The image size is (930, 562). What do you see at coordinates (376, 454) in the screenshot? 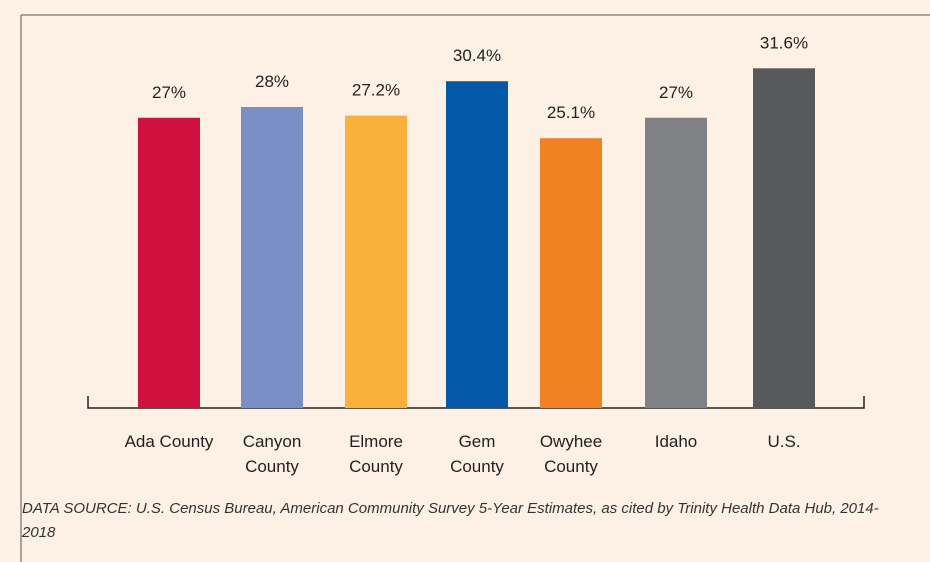
I see `x-tick-label: Elmore County` at bounding box center [376, 454].